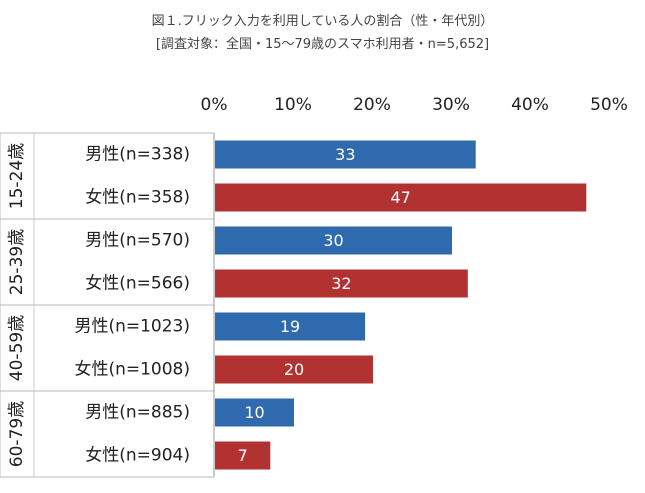  Describe the element at coordinates (322, 21) in the screenshot. I see `chart-title: 図１.フリック入力を利用している人の割合（性・年代別）` at that location.